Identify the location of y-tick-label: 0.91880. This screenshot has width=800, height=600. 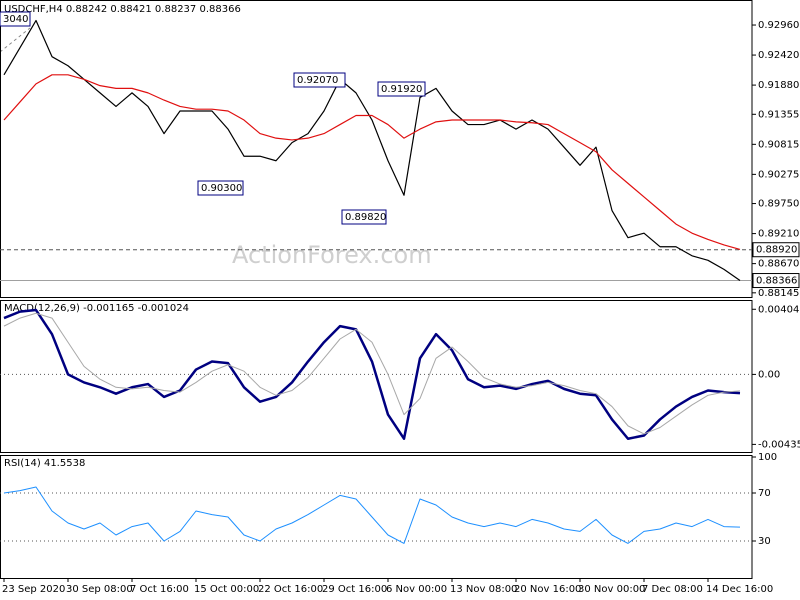
(778, 85).